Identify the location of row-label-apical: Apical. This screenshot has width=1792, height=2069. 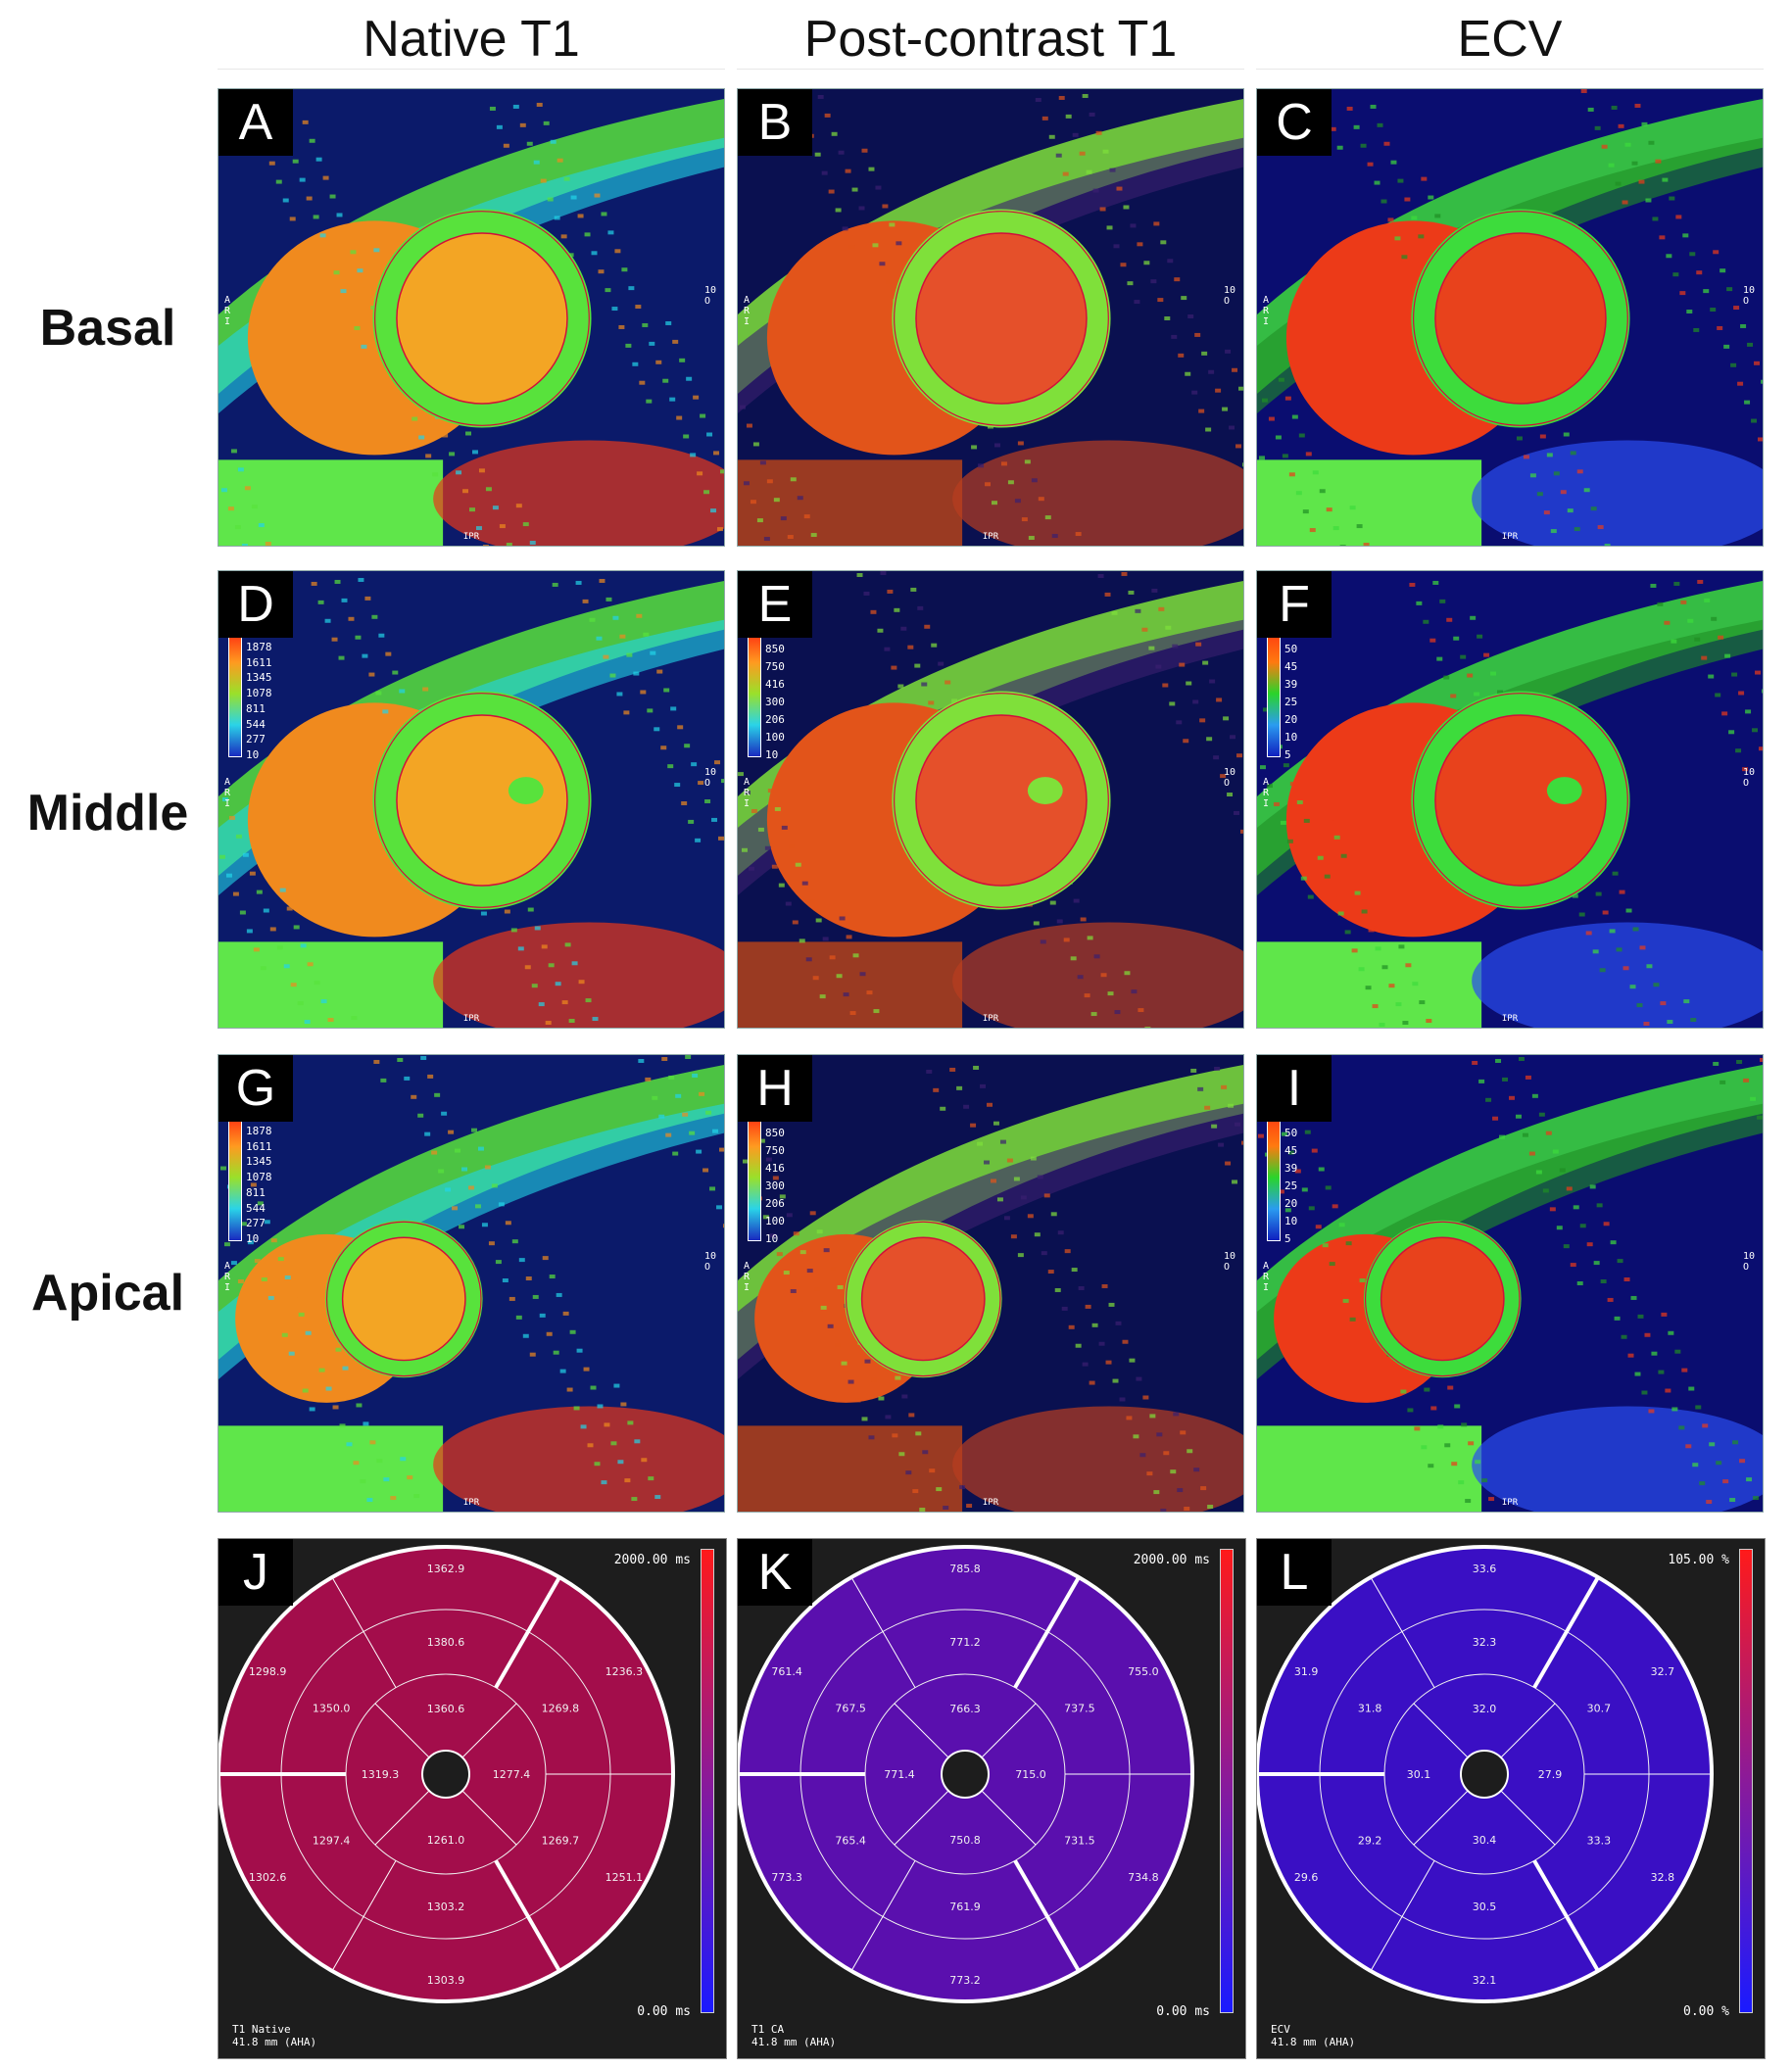
(107, 1293).